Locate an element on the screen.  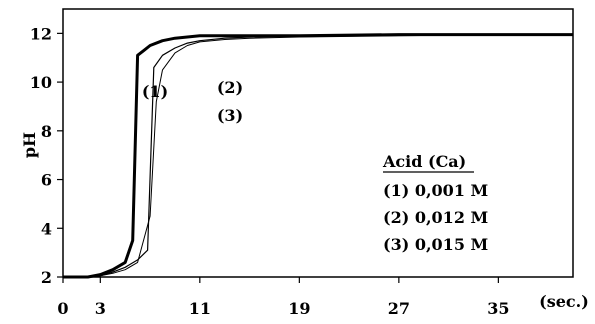
legend-entry-3: (3) 0,015 M is located at coordinates (435, 244).